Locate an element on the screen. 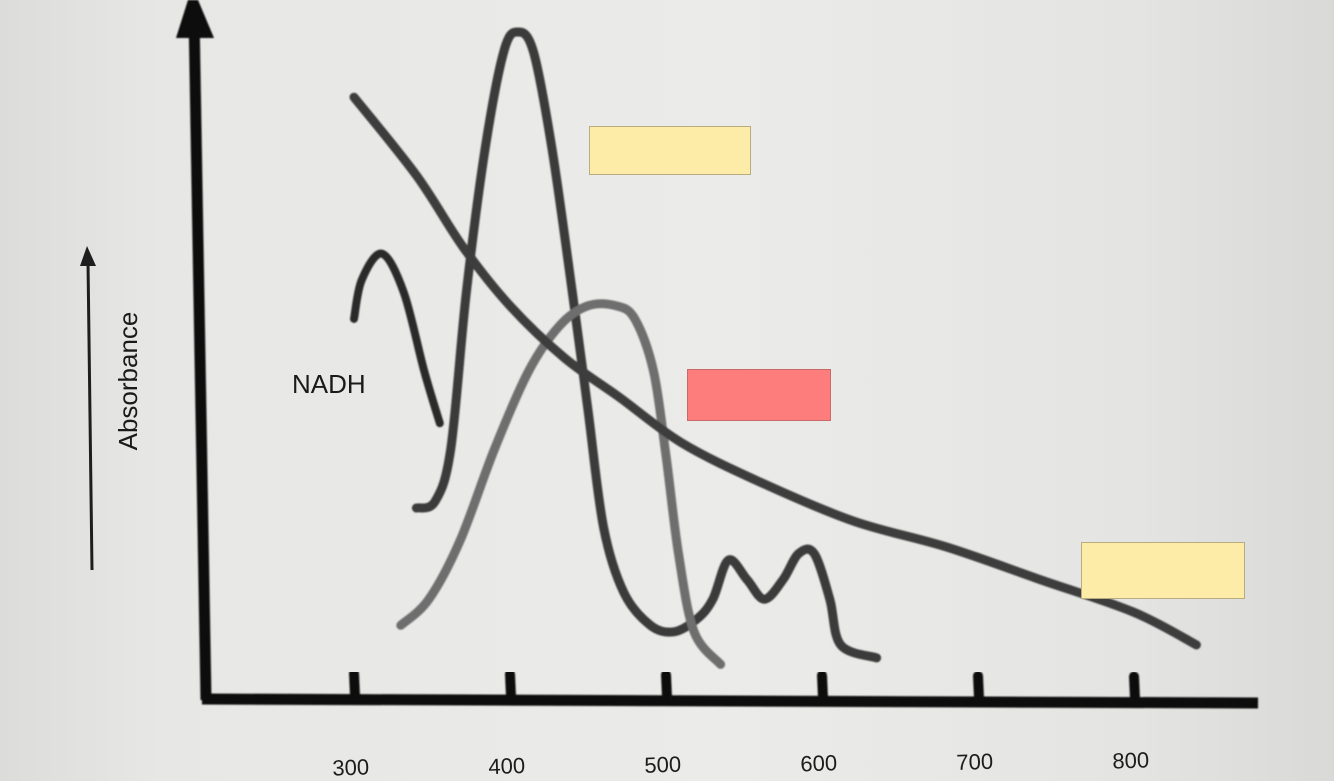 The height and width of the screenshot is (781, 1334). overlay-box-right is located at coordinates (1163, 570).